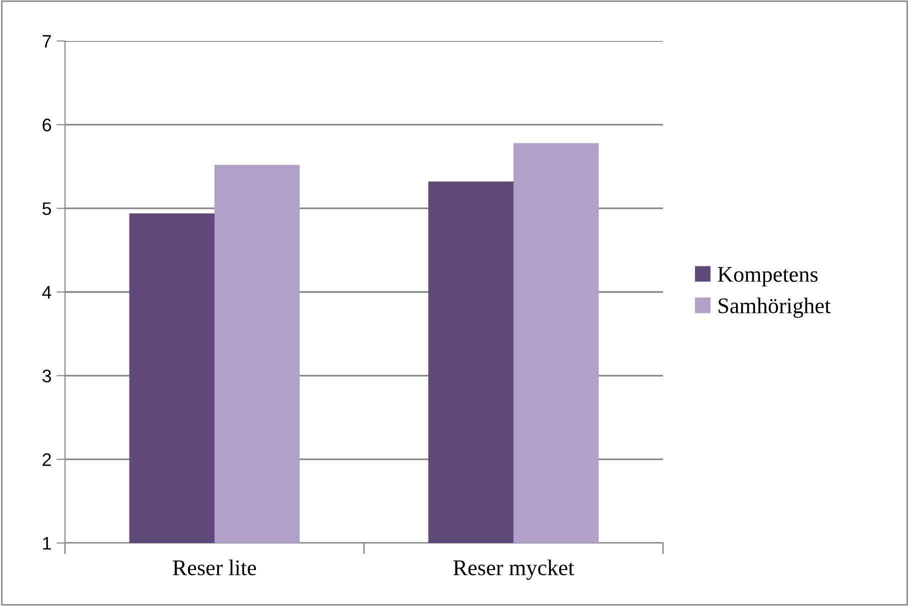 The image size is (909, 606). What do you see at coordinates (47, 125) in the screenshot?
I see `y-tick-label: 6` at bounding box center [47, 125].